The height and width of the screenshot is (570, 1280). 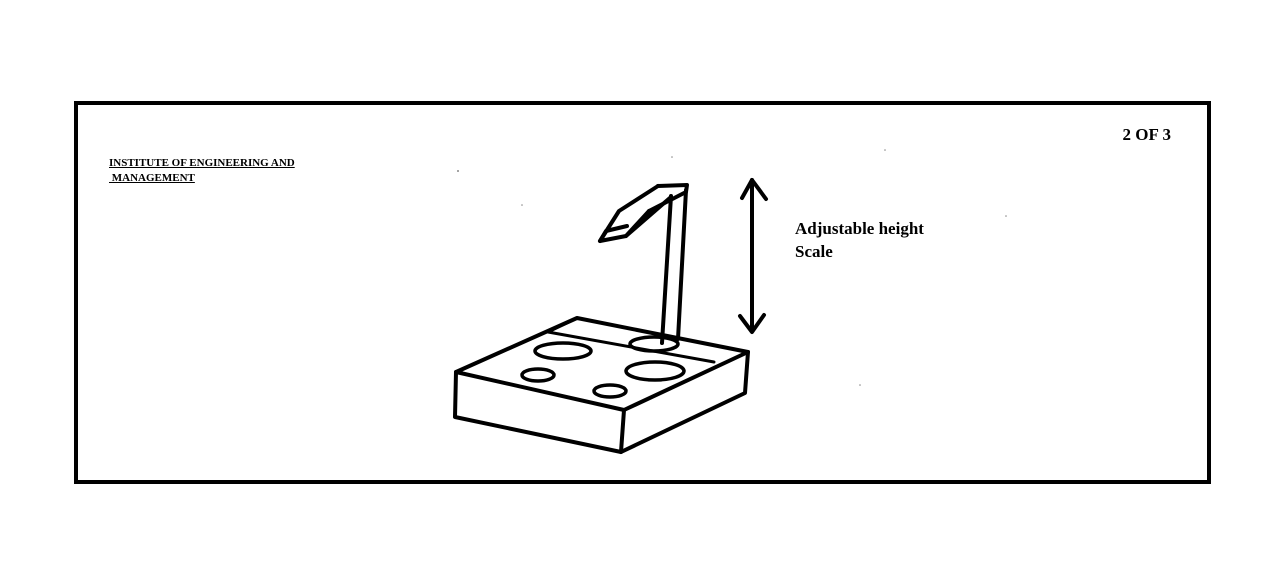 What do you see at coordinates (538, 375) in the screenshot?
I see `hole-small-left` at bounding box center [538, 375].